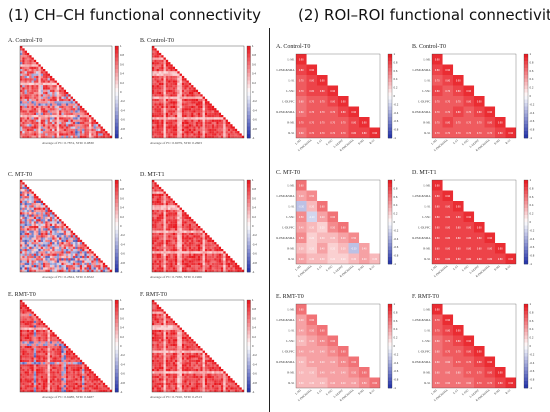 The width and height of the screenshot is (550, 412). I want to click on colorbar-tick-label: 0, so click(121, 226).